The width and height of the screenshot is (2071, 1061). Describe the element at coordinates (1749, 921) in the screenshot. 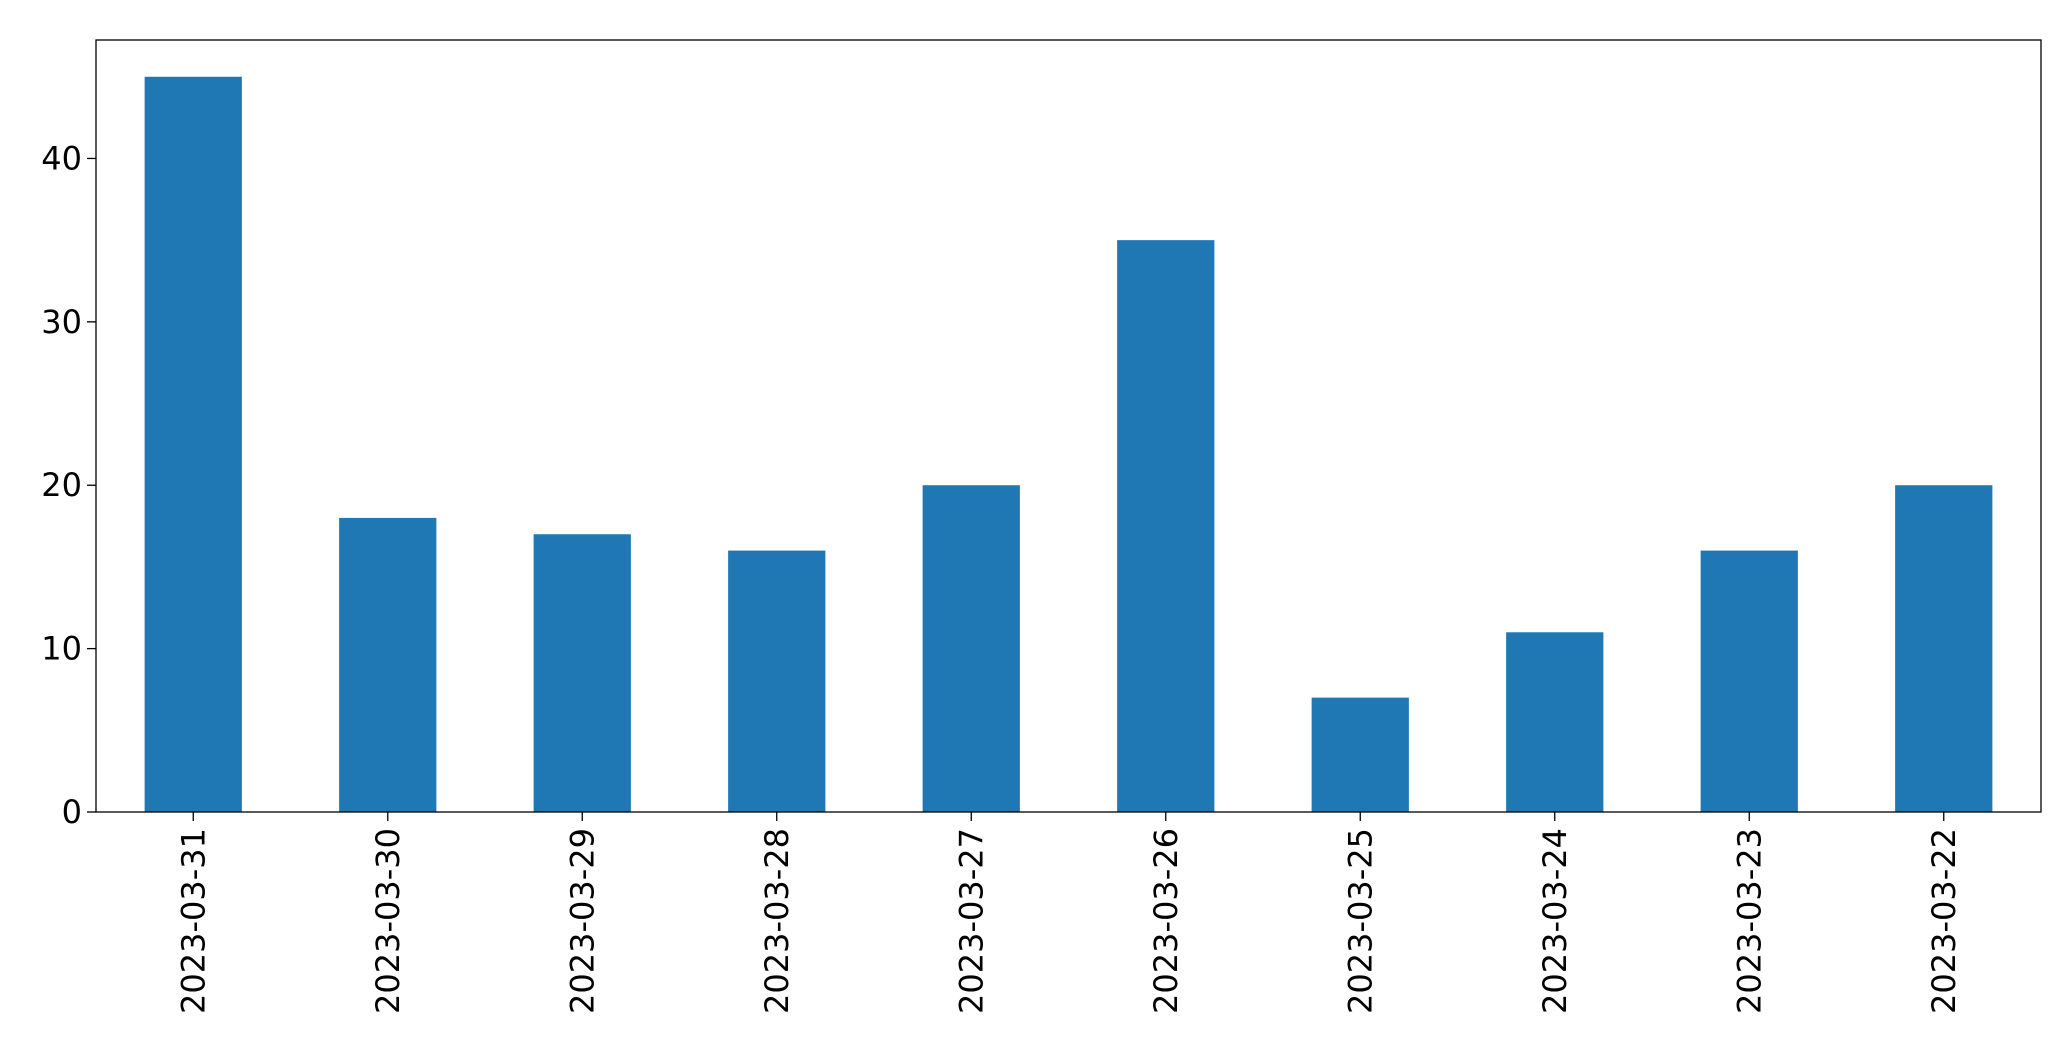

I see `x-tick-label: 2023-03-23` at that location.